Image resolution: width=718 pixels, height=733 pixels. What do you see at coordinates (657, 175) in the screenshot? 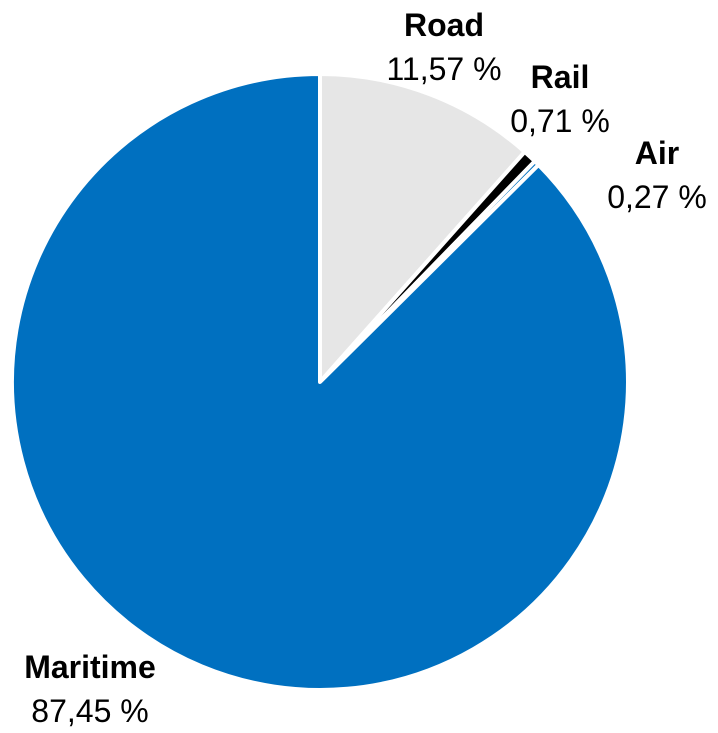
I see `label-air: Air 0,27 %` at bounding box center [657, 175].